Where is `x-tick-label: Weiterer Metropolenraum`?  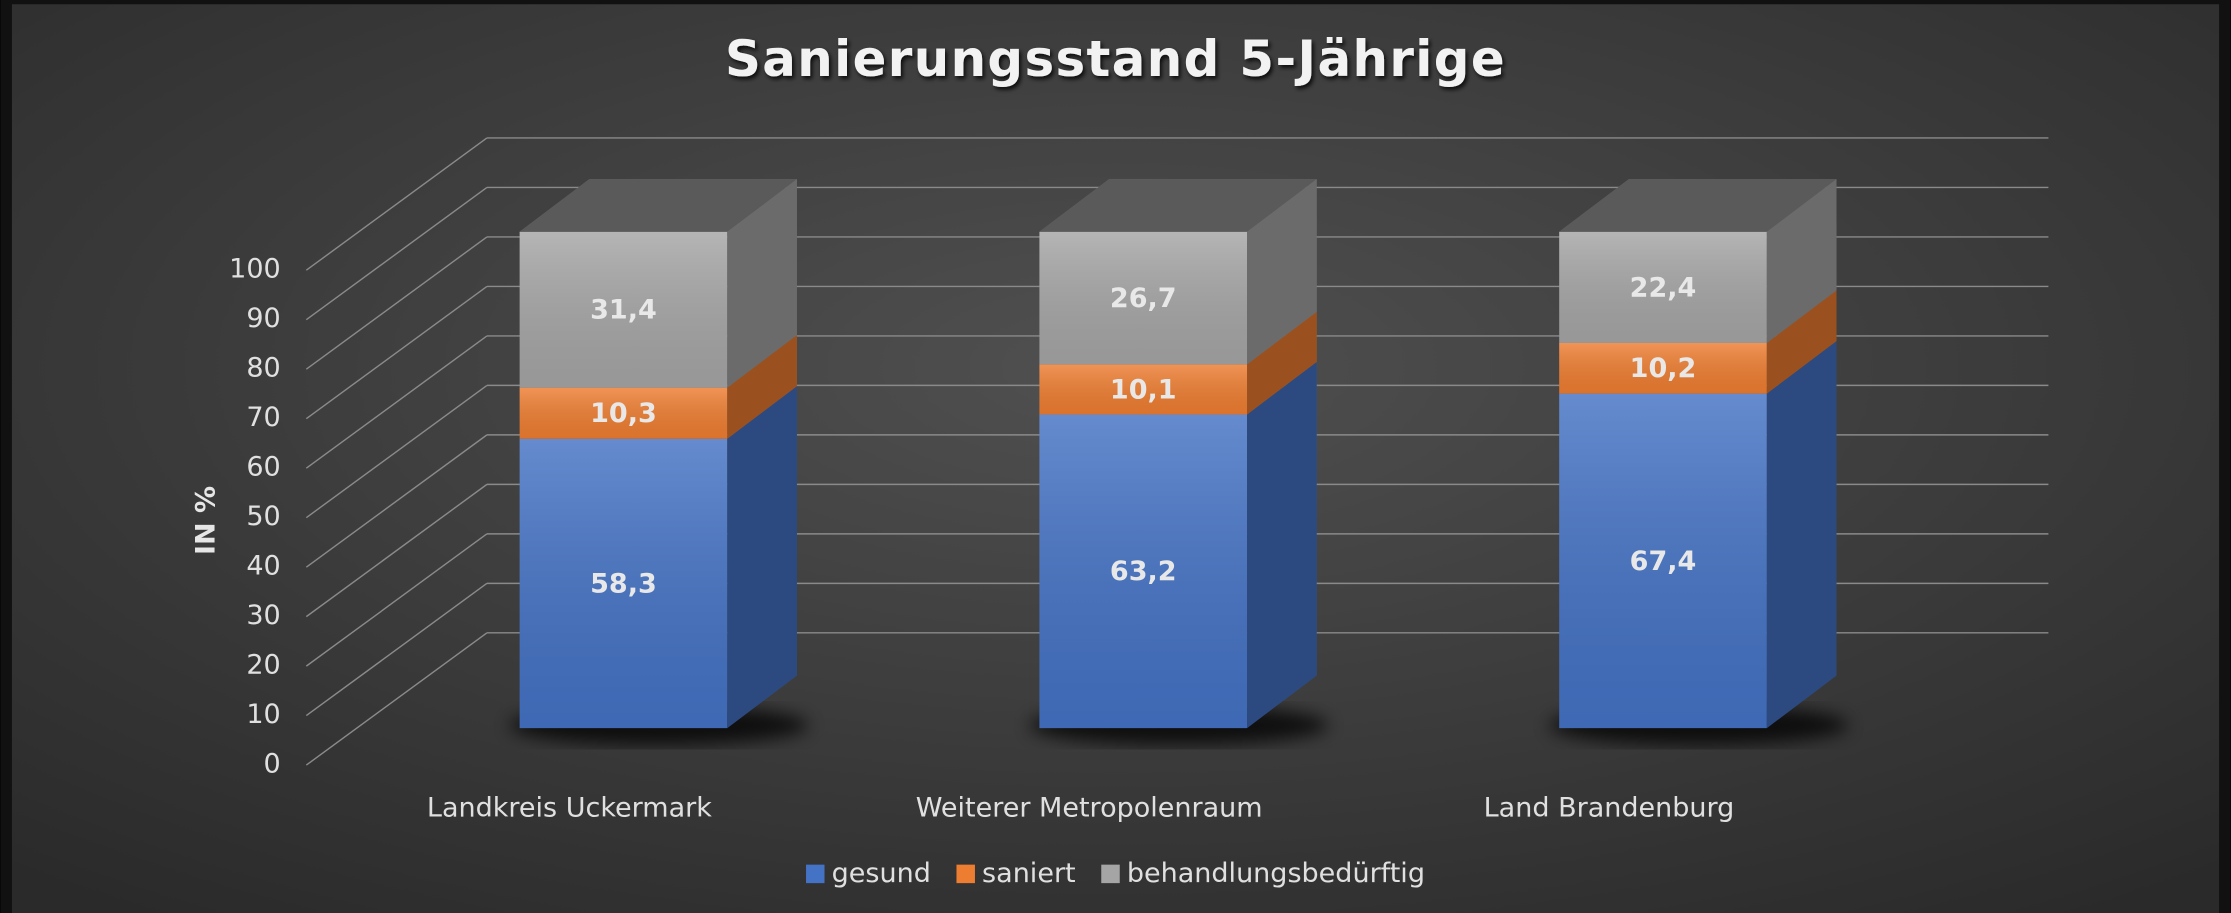
x-tick-label: Weiterer Metropolenraum is located at coordinates (1089, 808).